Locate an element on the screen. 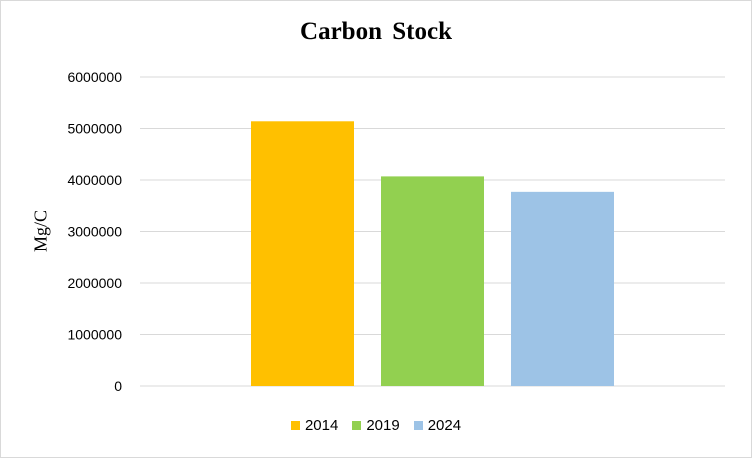 Image resolution: width=752 pixels, height=458 pixels. y-tick-label: 3000000 is located at coordinates (94, 232).